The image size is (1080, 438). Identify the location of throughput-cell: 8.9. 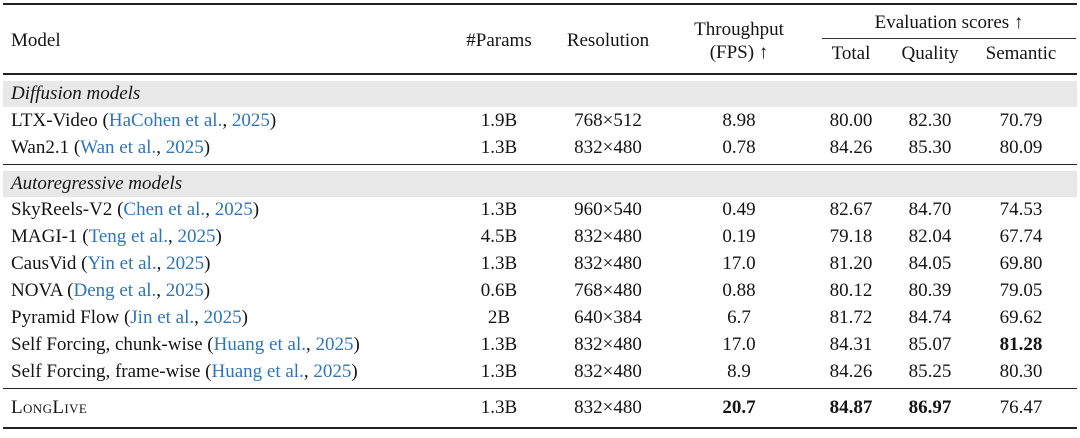
(739, 374).